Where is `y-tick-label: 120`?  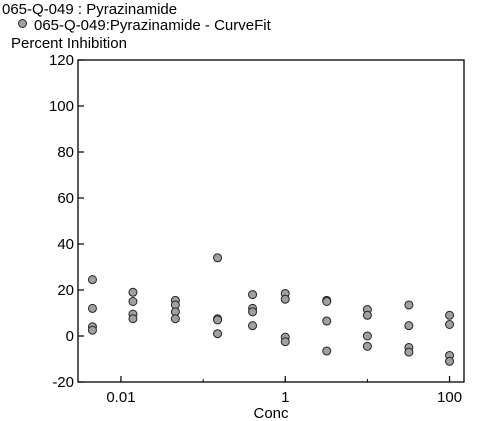 y-tick-label: 120 is located at coordinates (61, 60).